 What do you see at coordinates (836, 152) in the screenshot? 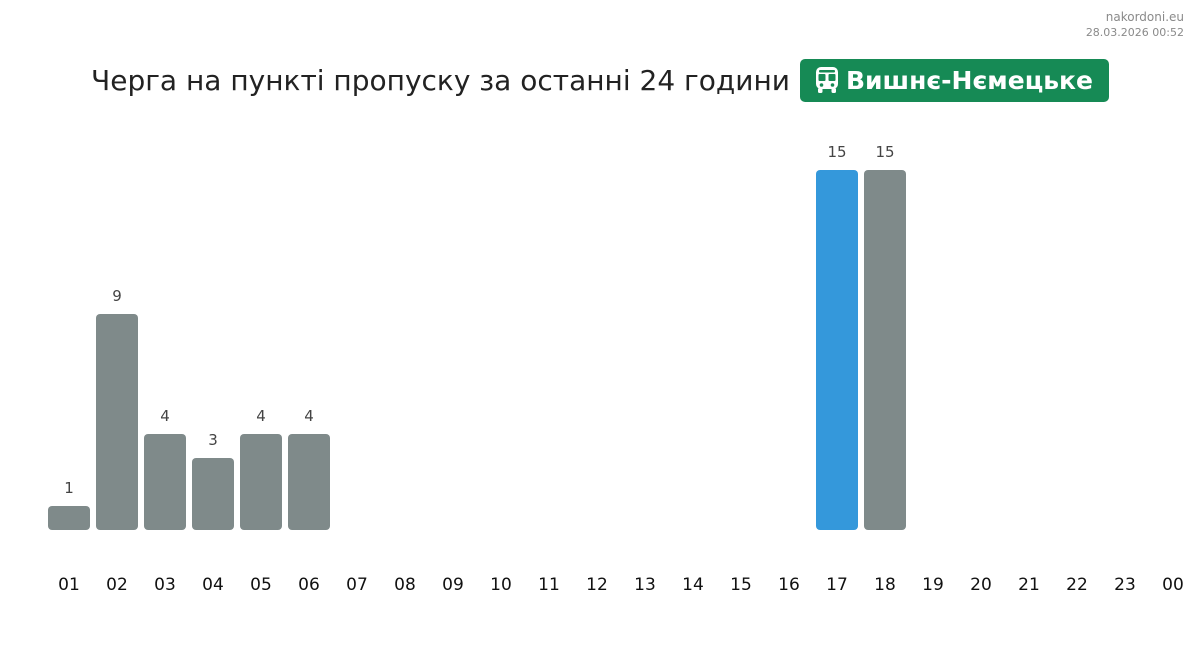
I see `bar-value-label-17: 15` at bounding box center [836, 152].